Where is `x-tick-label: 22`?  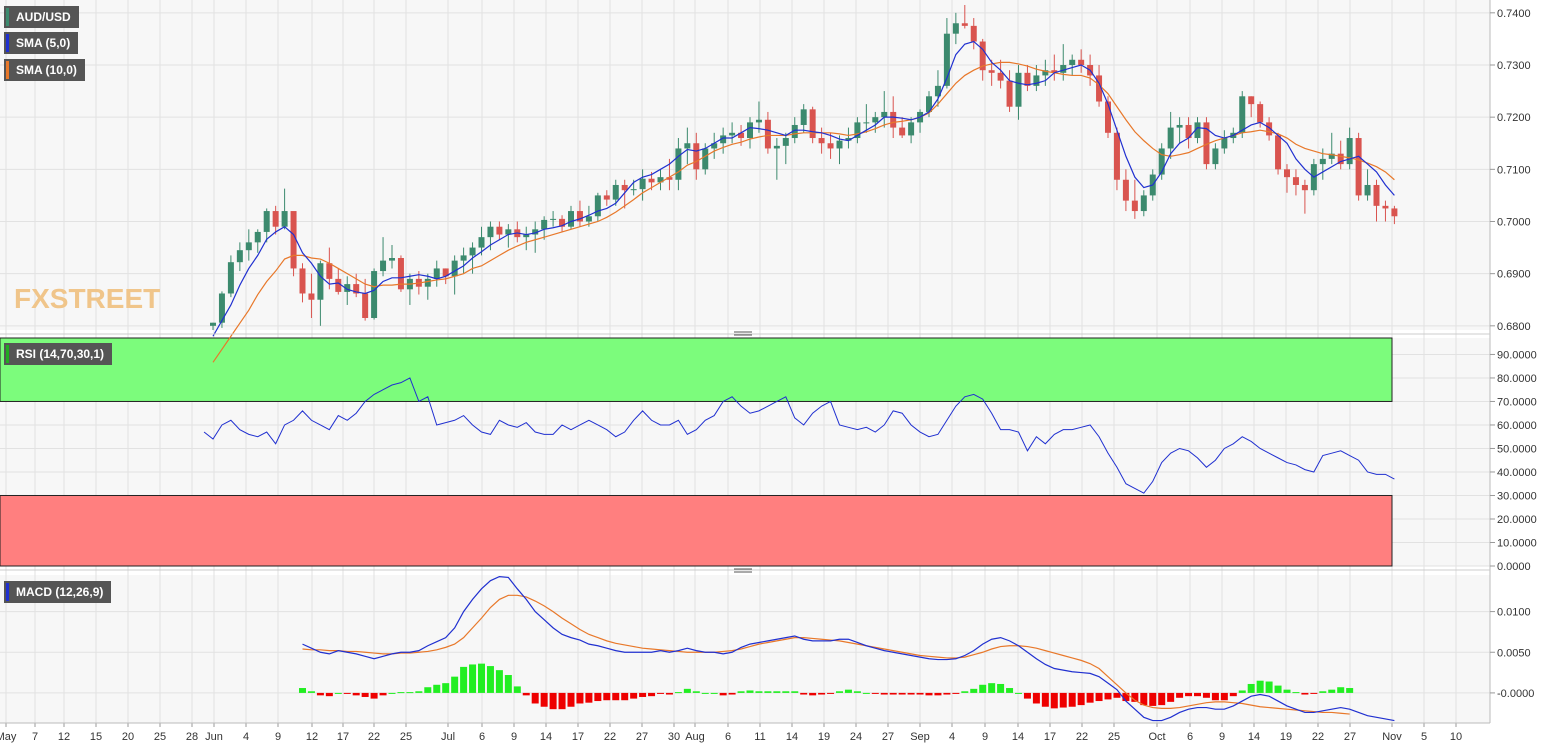 x-tick-label: 22 is located at coordinates (1082, 737).